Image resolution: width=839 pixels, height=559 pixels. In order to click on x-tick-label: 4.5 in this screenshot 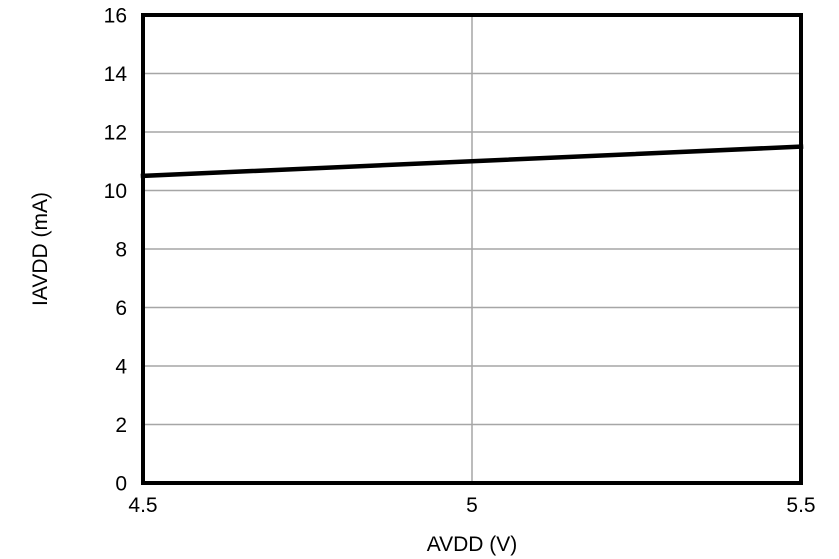, I will do `click(142, 505)`.